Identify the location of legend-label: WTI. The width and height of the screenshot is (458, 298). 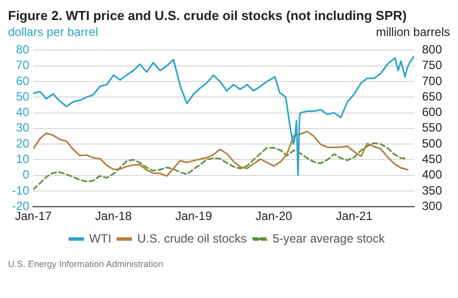
(100, 238).